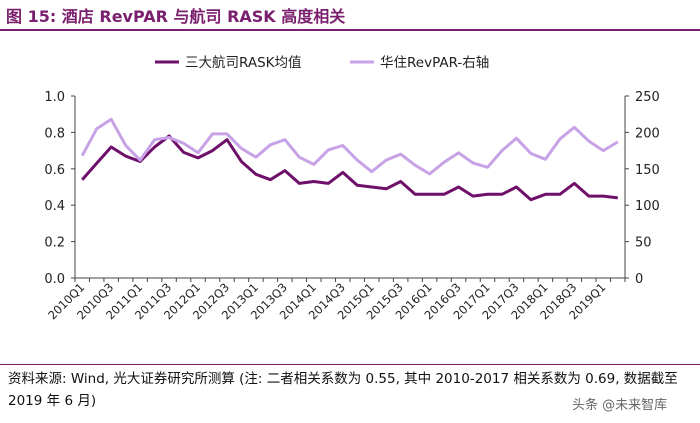 The height and width of the screenshot is (423, 700). Describe the element at coordinates (54, 206) in the screenshot. I see `y-left-tick-label: 0.4` at that location.